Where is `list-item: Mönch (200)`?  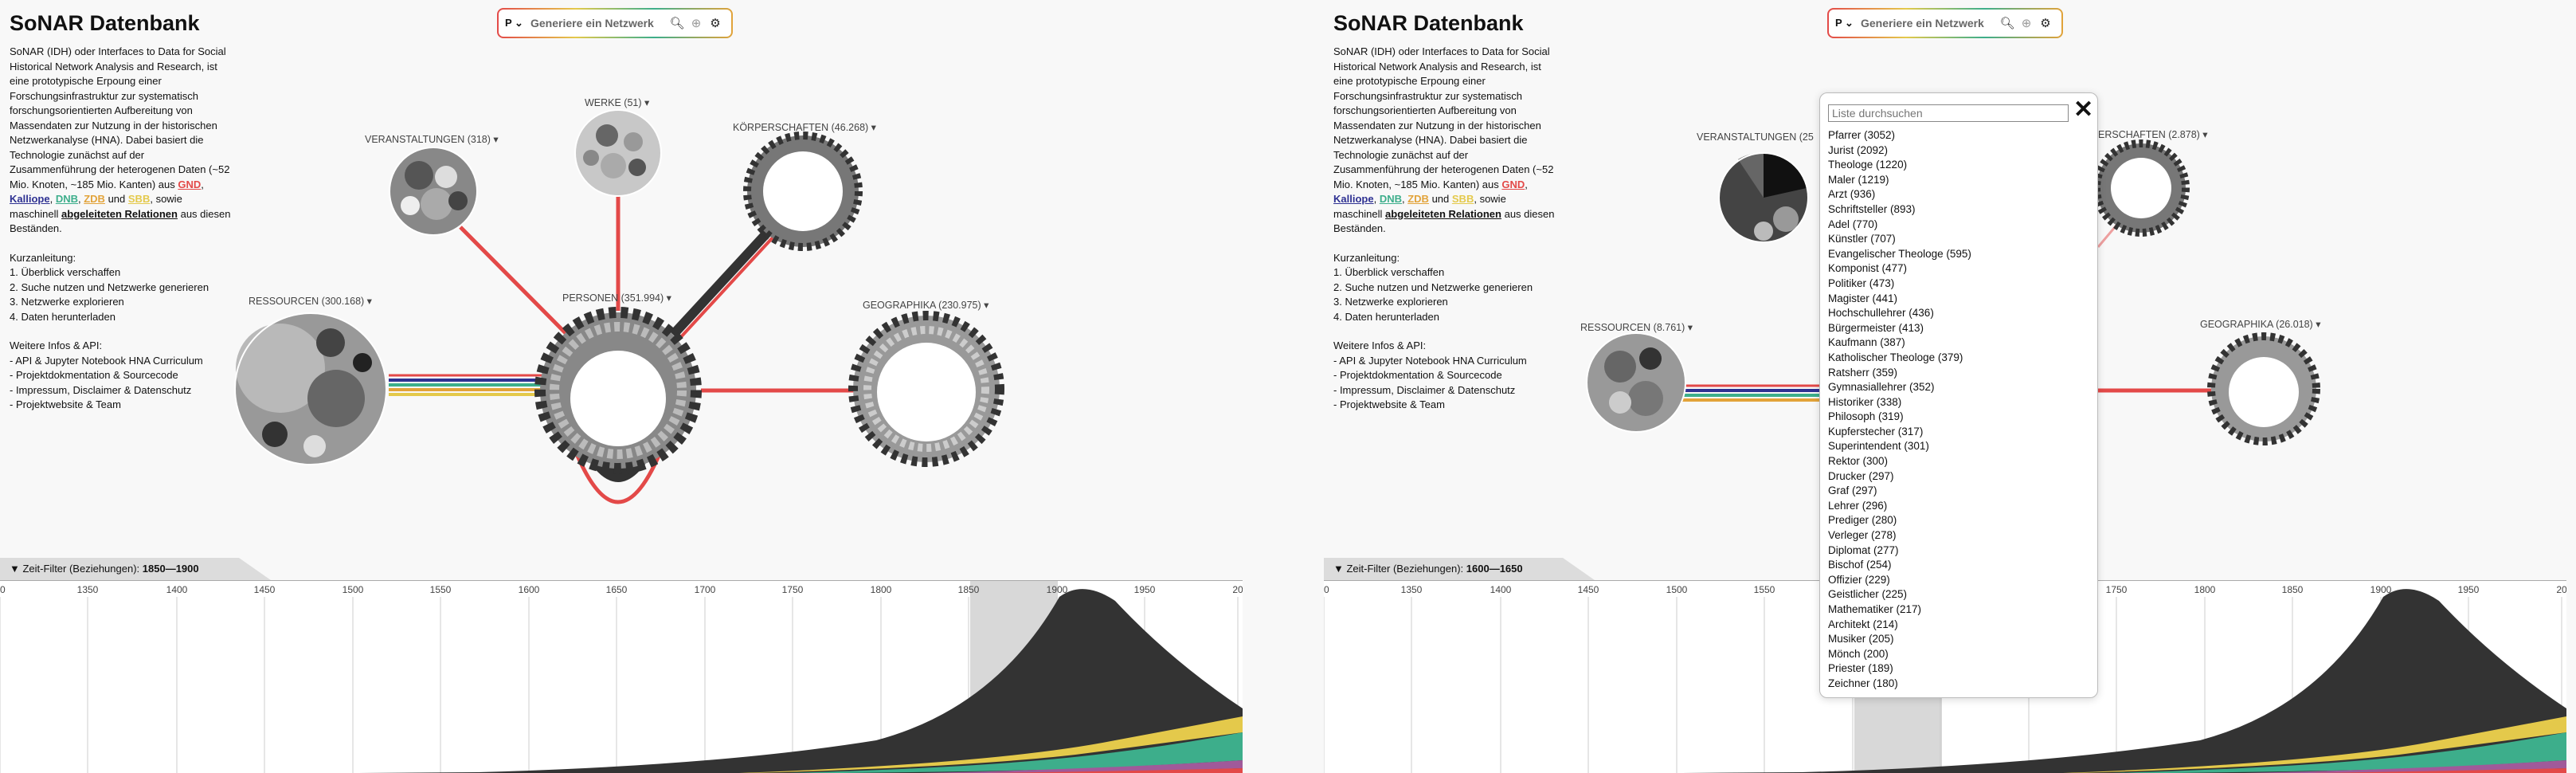 list-item: Mönch (200) is located at coordinates (1858, 654).